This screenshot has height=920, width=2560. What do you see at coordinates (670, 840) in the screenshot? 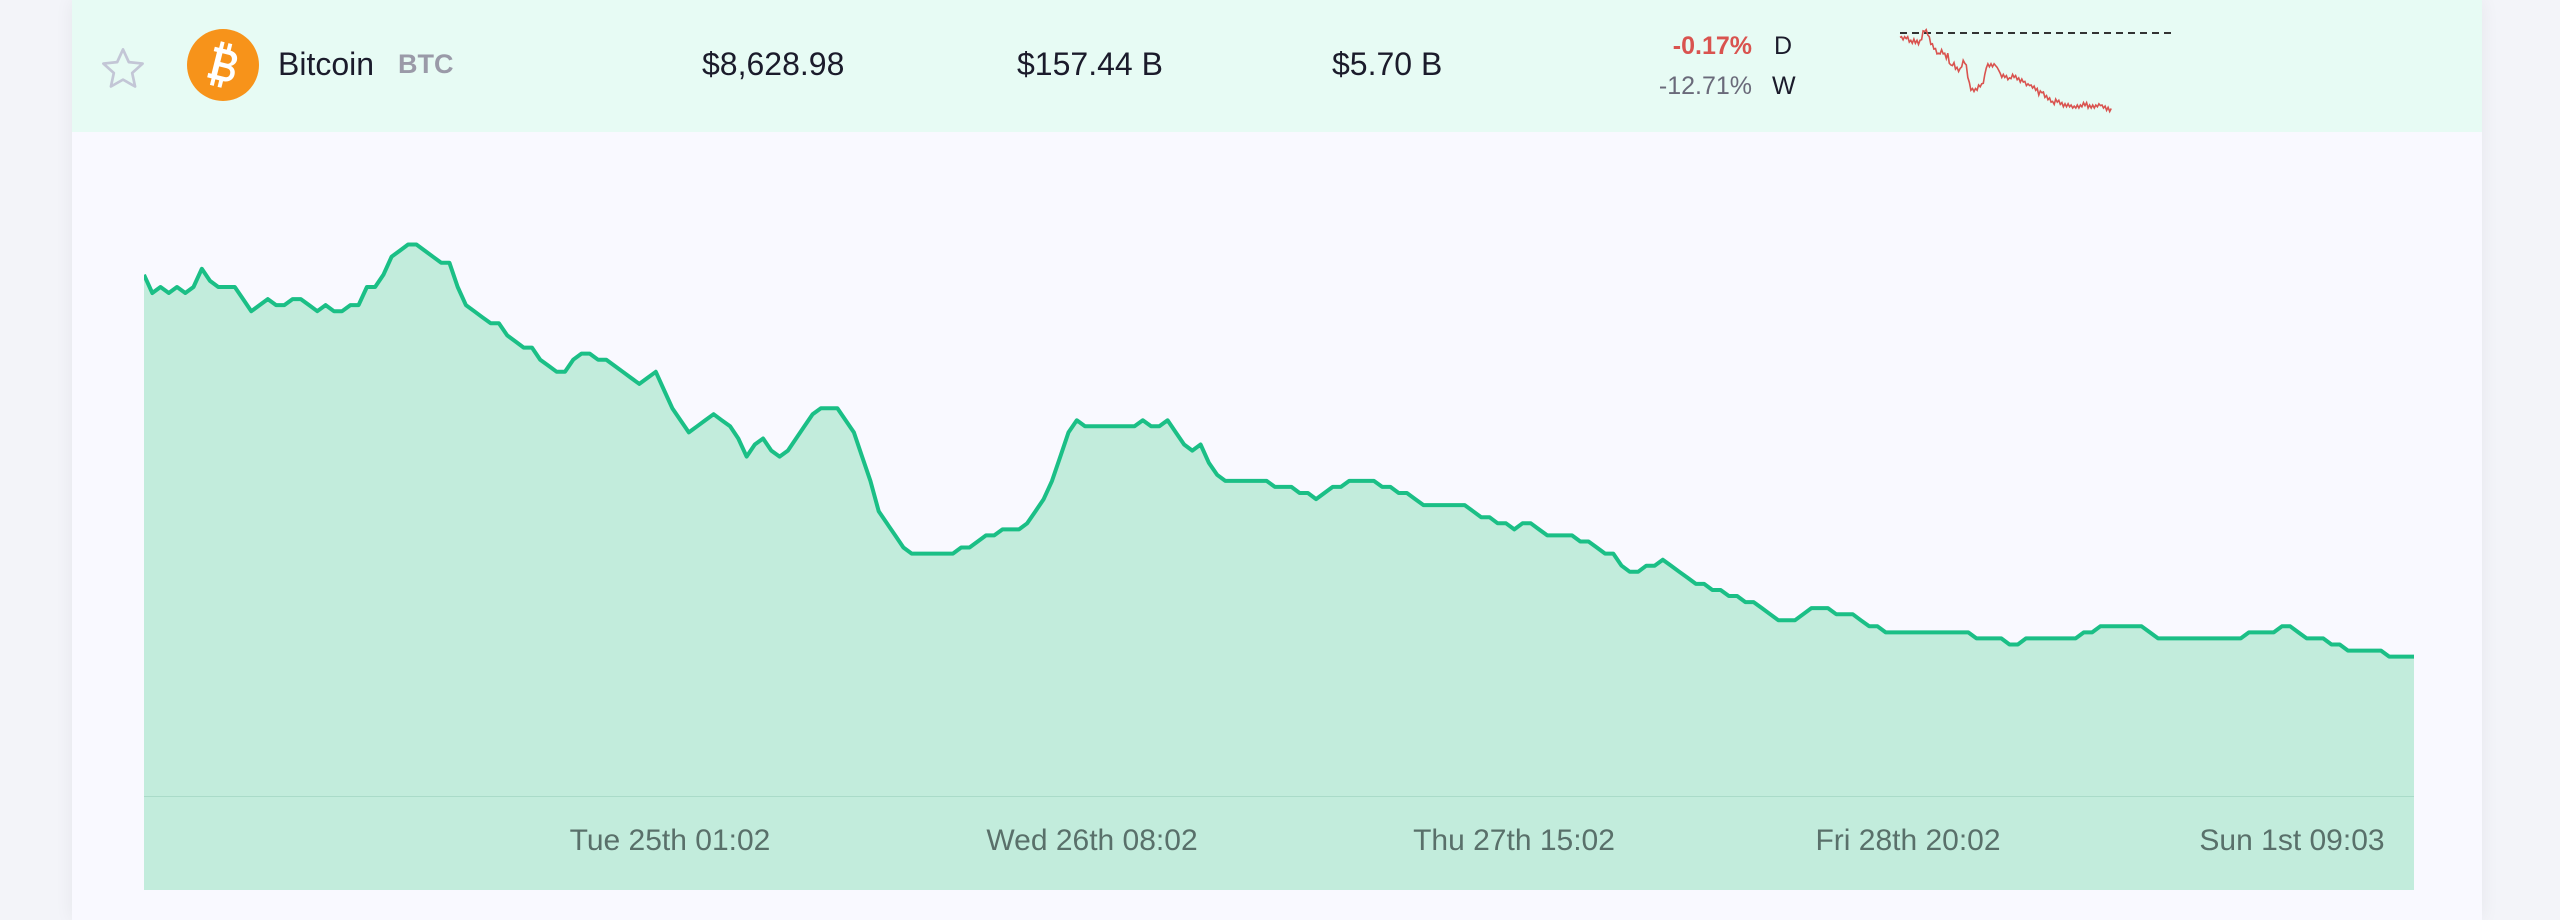
I see `x-tick-label: Tue 25th 01:02` at bounding box center [670, 840].